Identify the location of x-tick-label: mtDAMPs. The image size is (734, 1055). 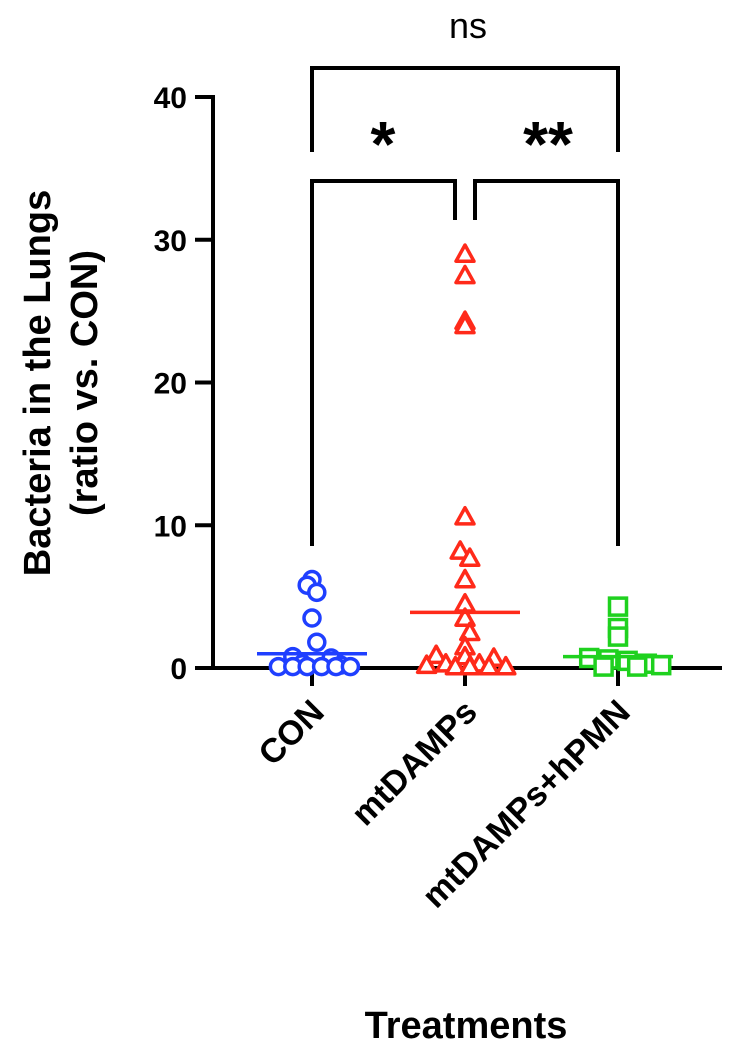
(414, 763).